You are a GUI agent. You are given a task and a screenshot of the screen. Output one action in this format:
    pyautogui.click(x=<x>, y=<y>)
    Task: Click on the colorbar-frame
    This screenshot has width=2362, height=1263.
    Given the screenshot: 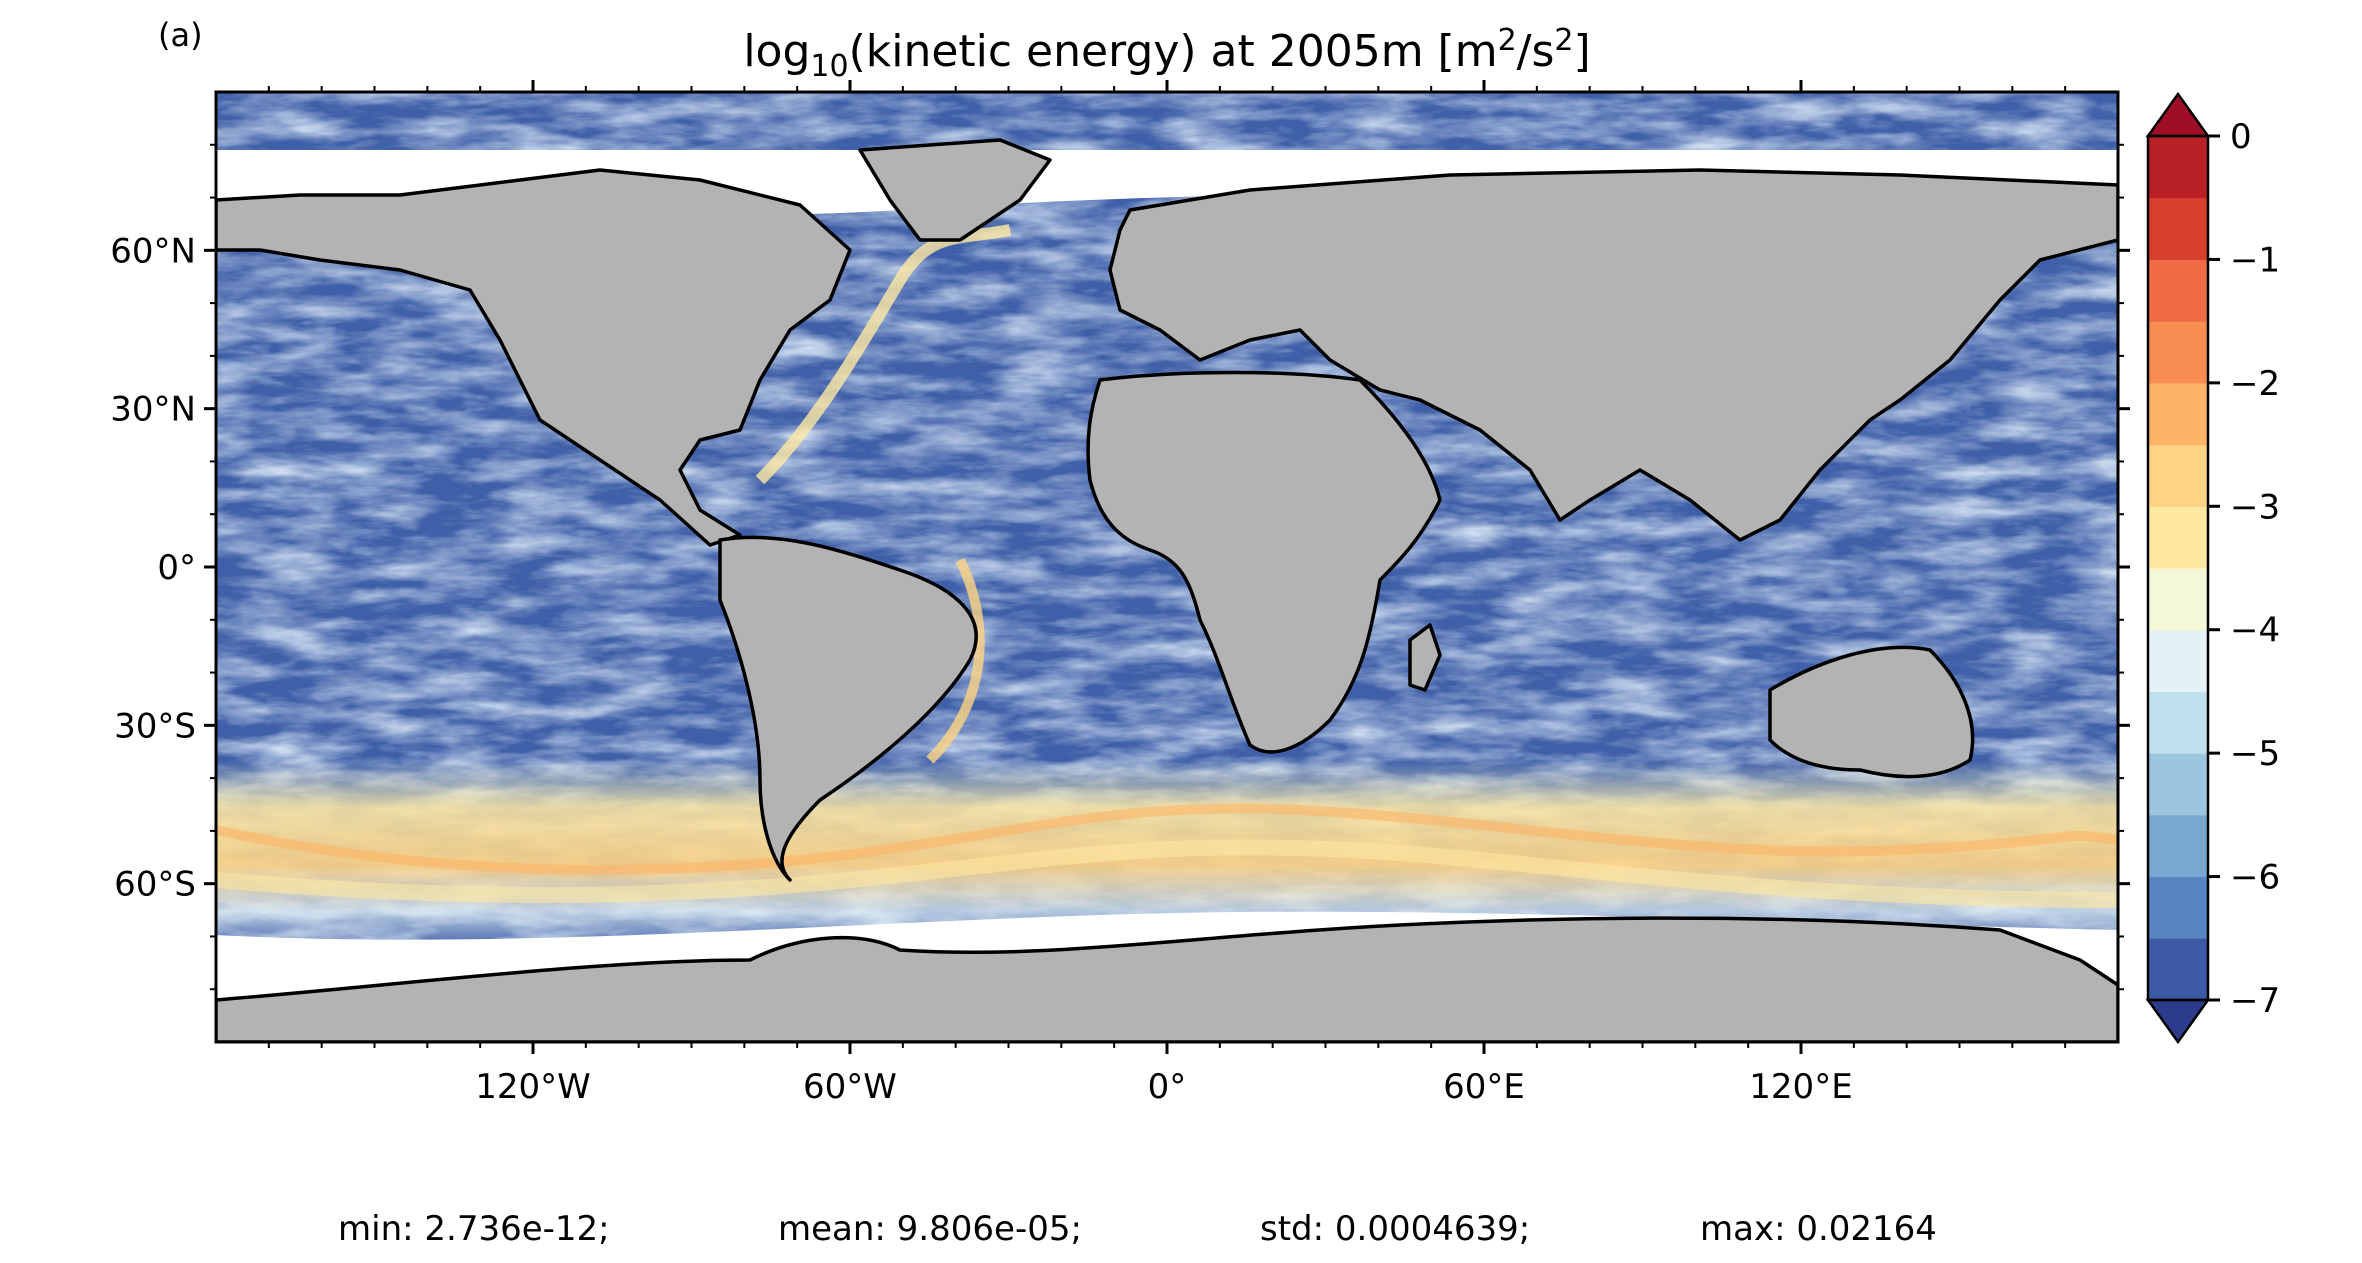 What is the action you would take?
    pyautogui.click(x=2178, y=568)
    